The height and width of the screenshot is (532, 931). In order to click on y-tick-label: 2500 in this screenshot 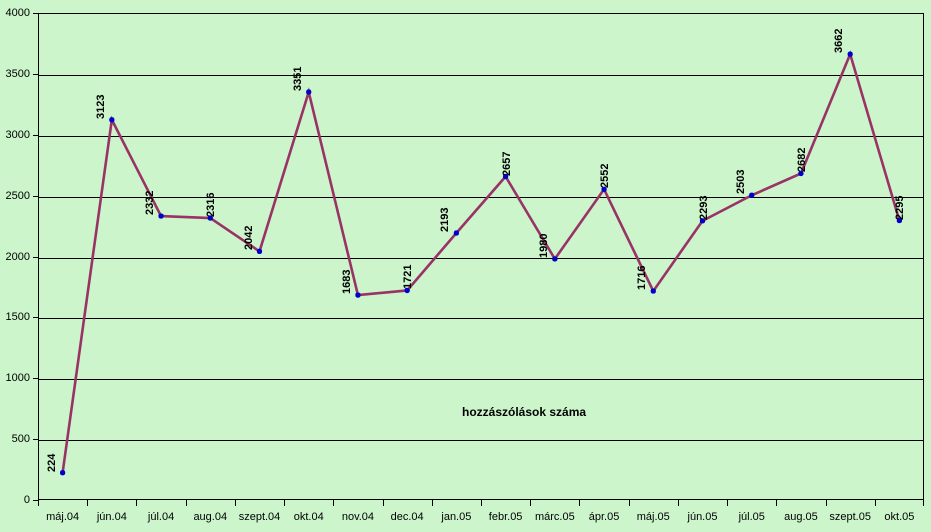, I will do `click(17, 195)`.